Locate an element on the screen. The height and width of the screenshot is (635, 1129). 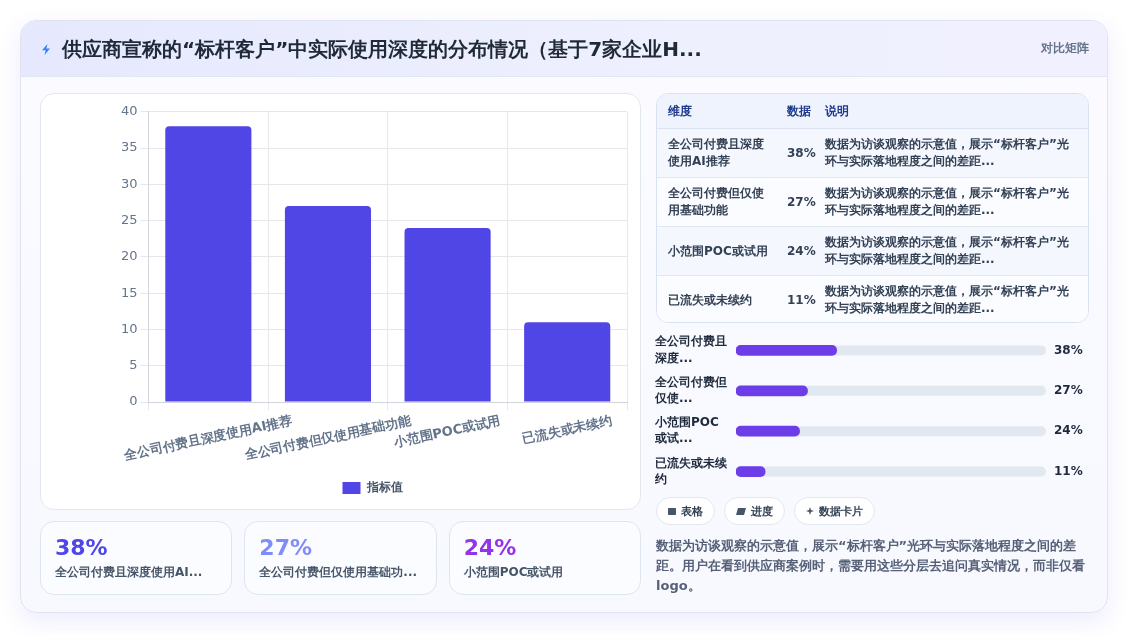
y-tick-label: 25 is located at coordinates (129, 219).